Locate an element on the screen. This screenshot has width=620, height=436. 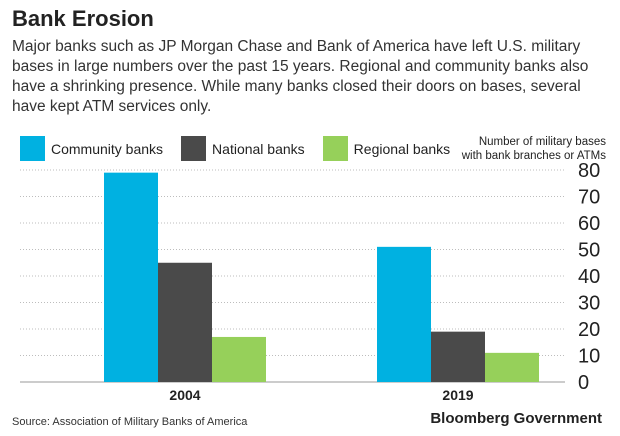
x-tick-label: 2019 is located at coordinates (457, 395).